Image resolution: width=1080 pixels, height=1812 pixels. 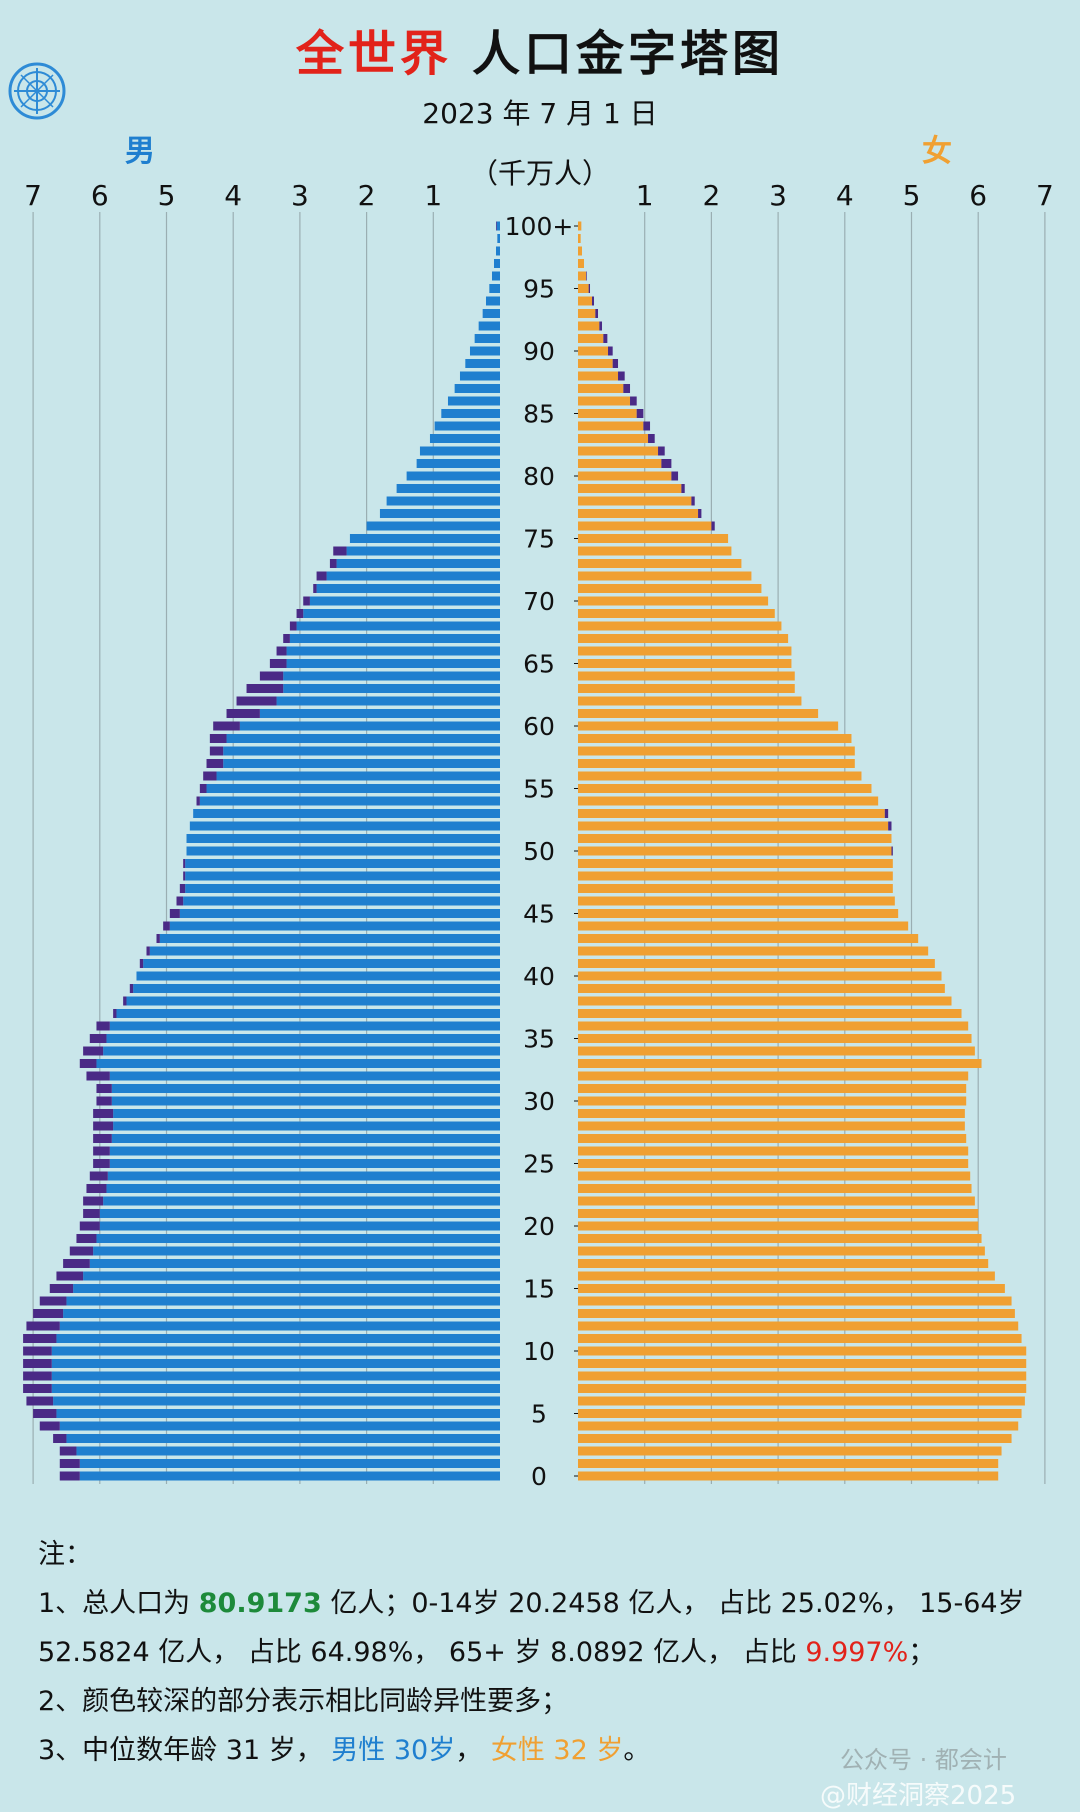 What do you see at coordinates (539, 914) in the screenshot?
I see `age-tick-label: 45` at bounding box center [539, 914].